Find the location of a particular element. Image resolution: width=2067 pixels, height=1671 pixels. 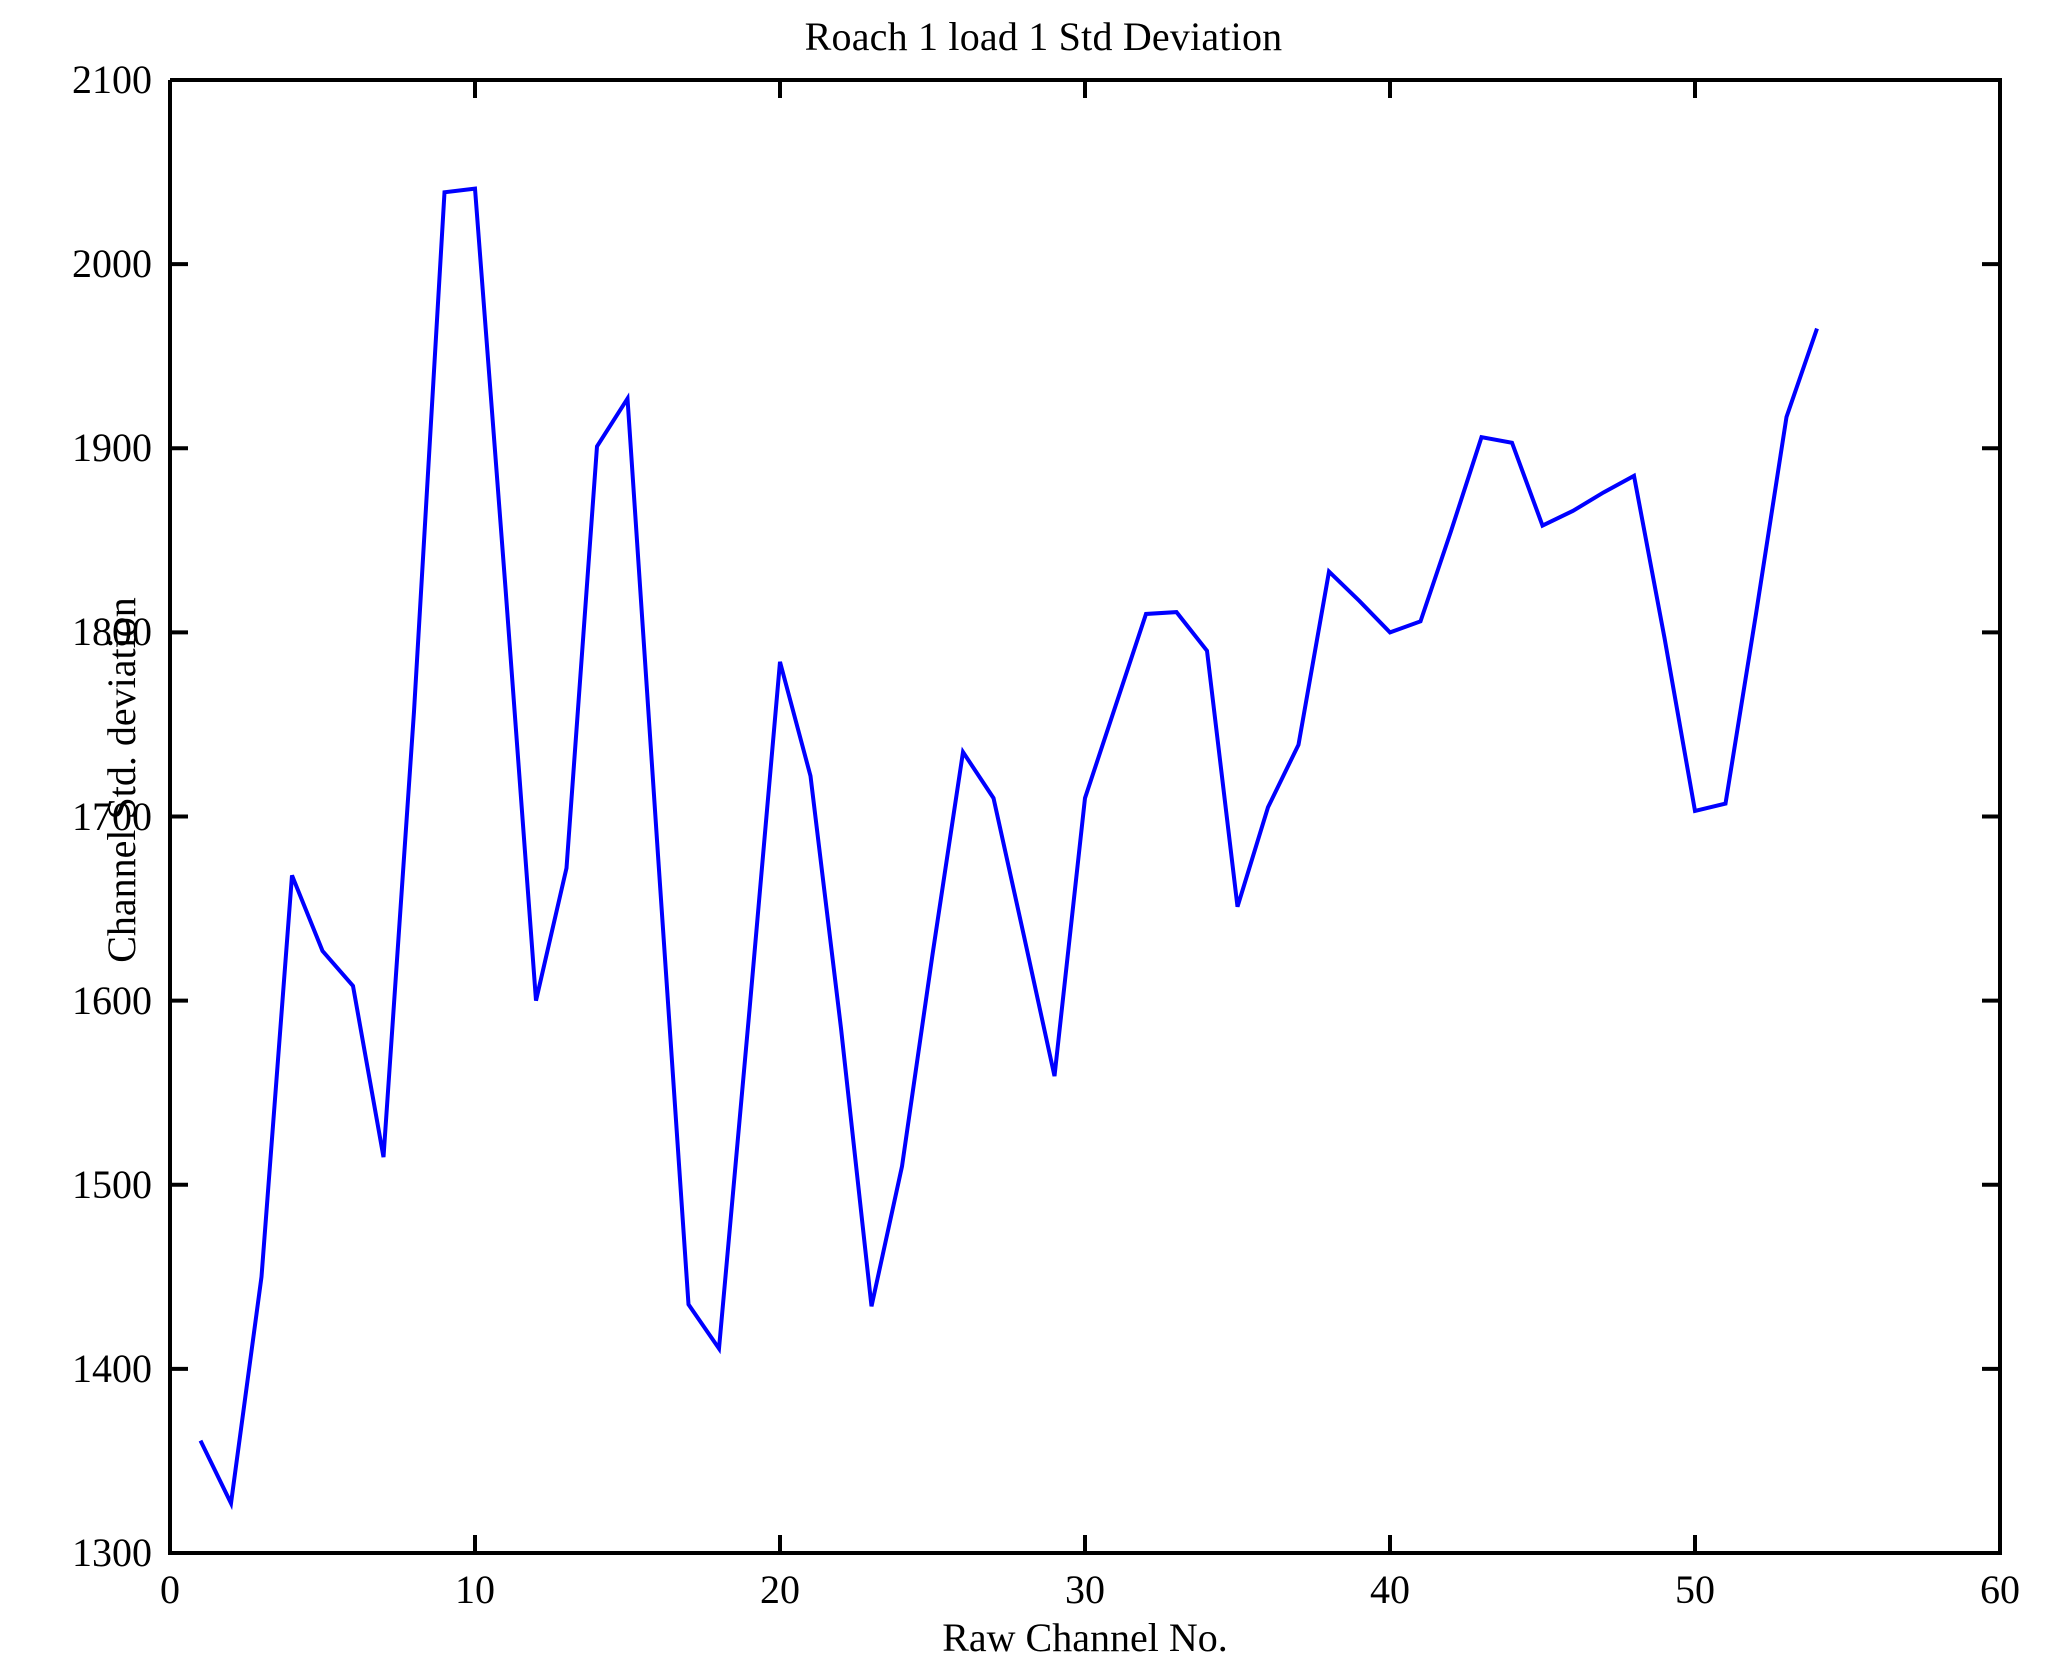

x-tick-label: 40 is located at coordinates (1390, 1589).